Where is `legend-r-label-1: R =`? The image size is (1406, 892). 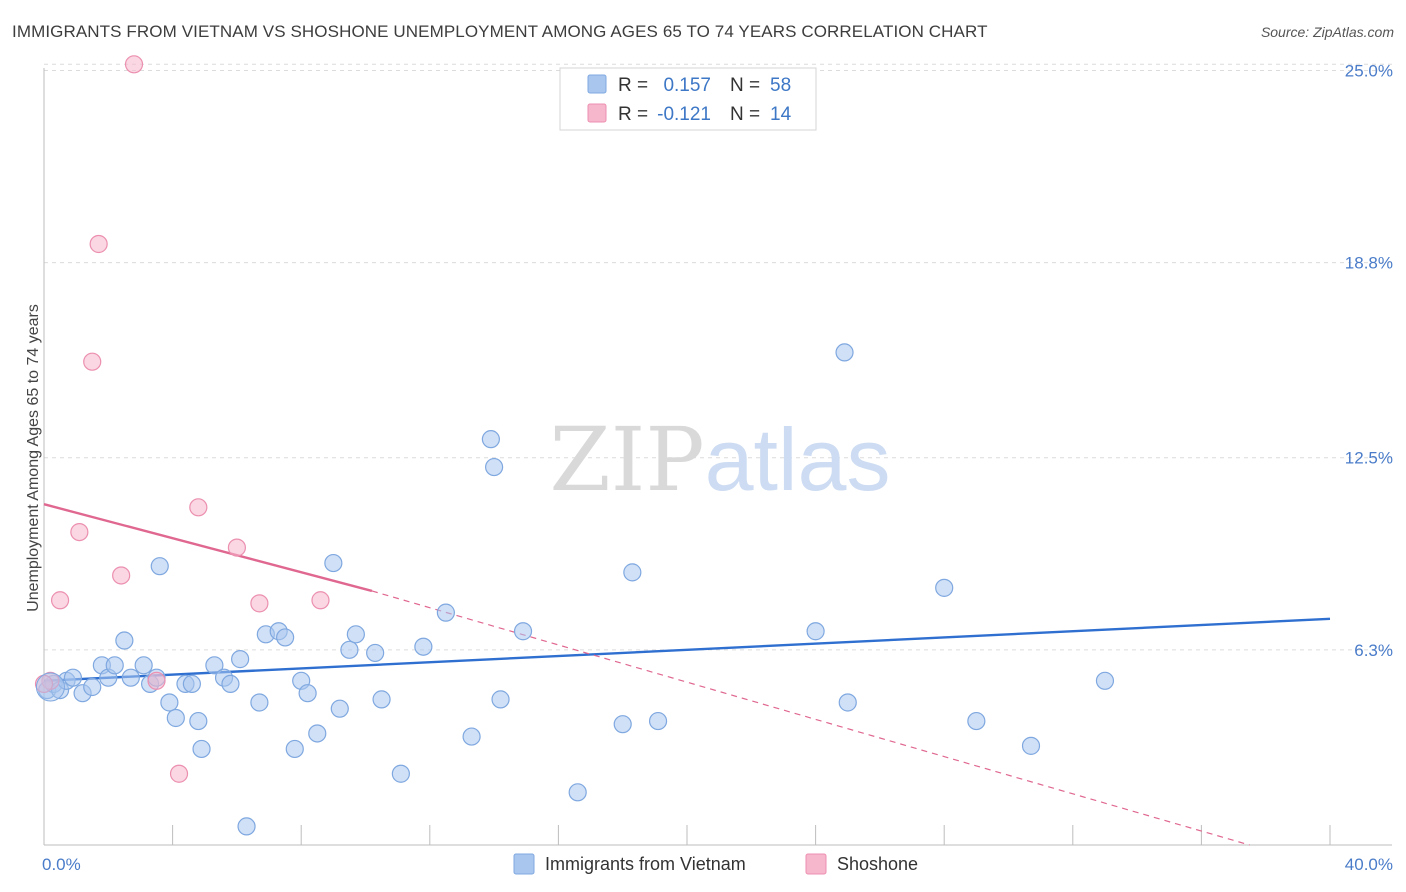
legend-r-label-1: R = is located at coordinates (633, 114).